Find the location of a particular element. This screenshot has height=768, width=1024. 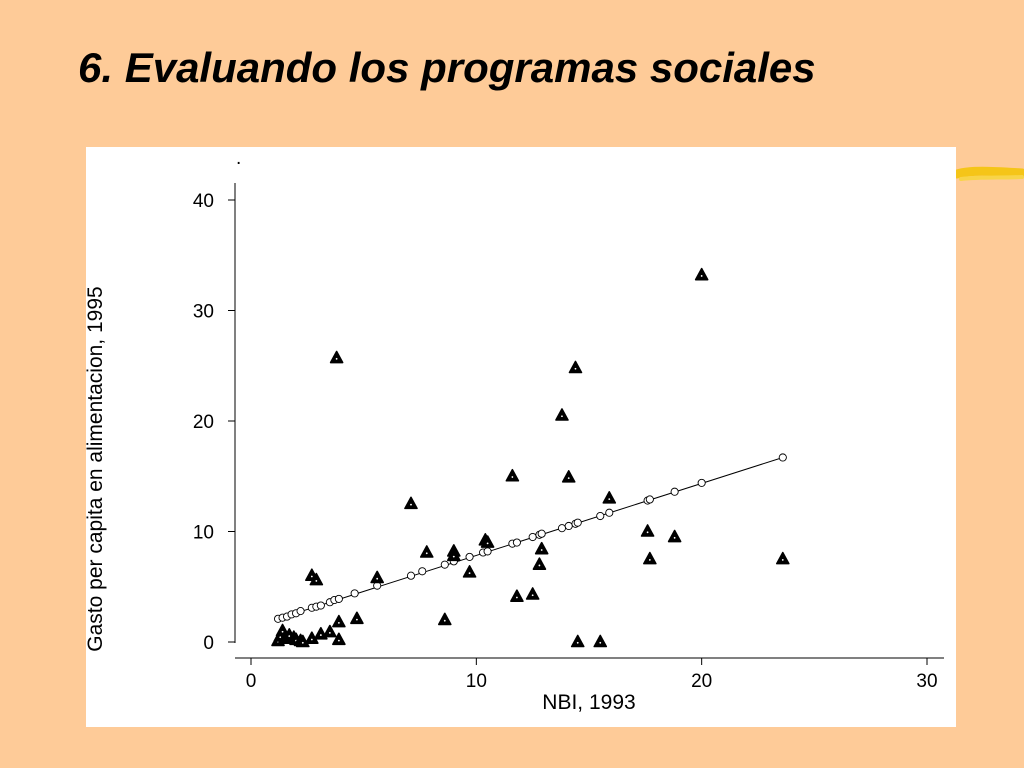

x-tick-label: 0 is located at coordinates (251, 681).